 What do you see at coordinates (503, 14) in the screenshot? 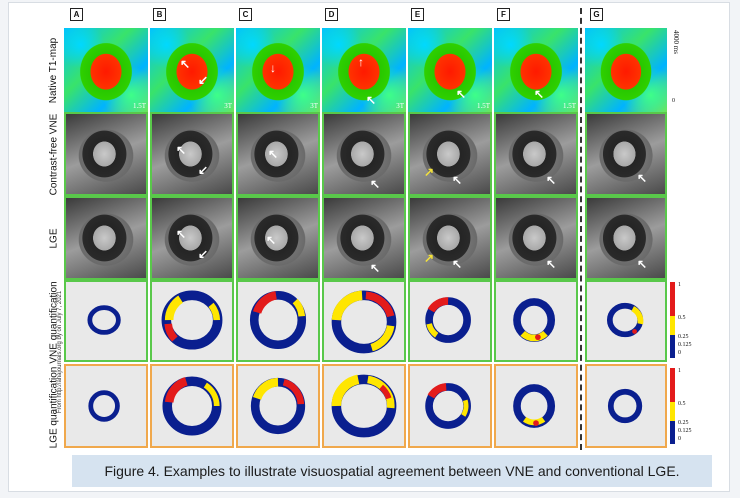
I see `panel-label-f: F` at bounding box center [503, 14].